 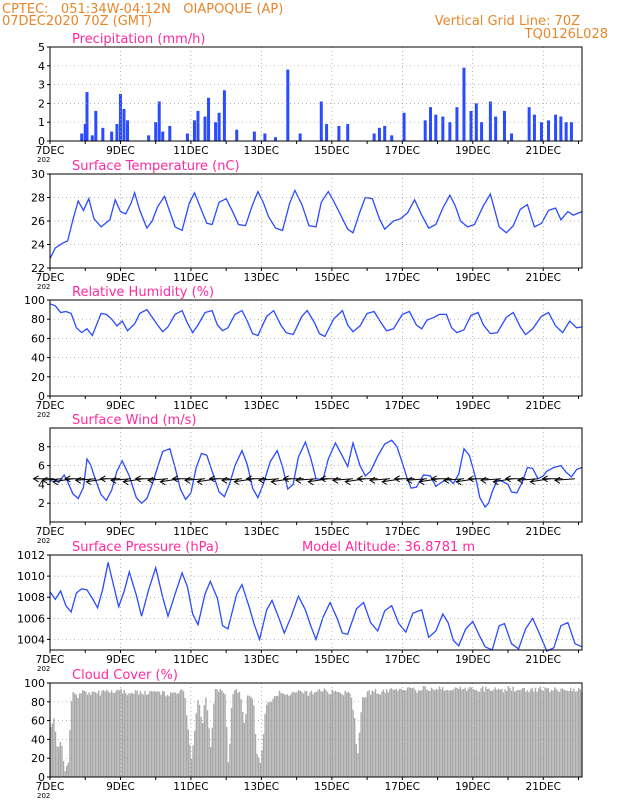 I want to click on y-tick-label: 1004, so click(x=31, y=639).